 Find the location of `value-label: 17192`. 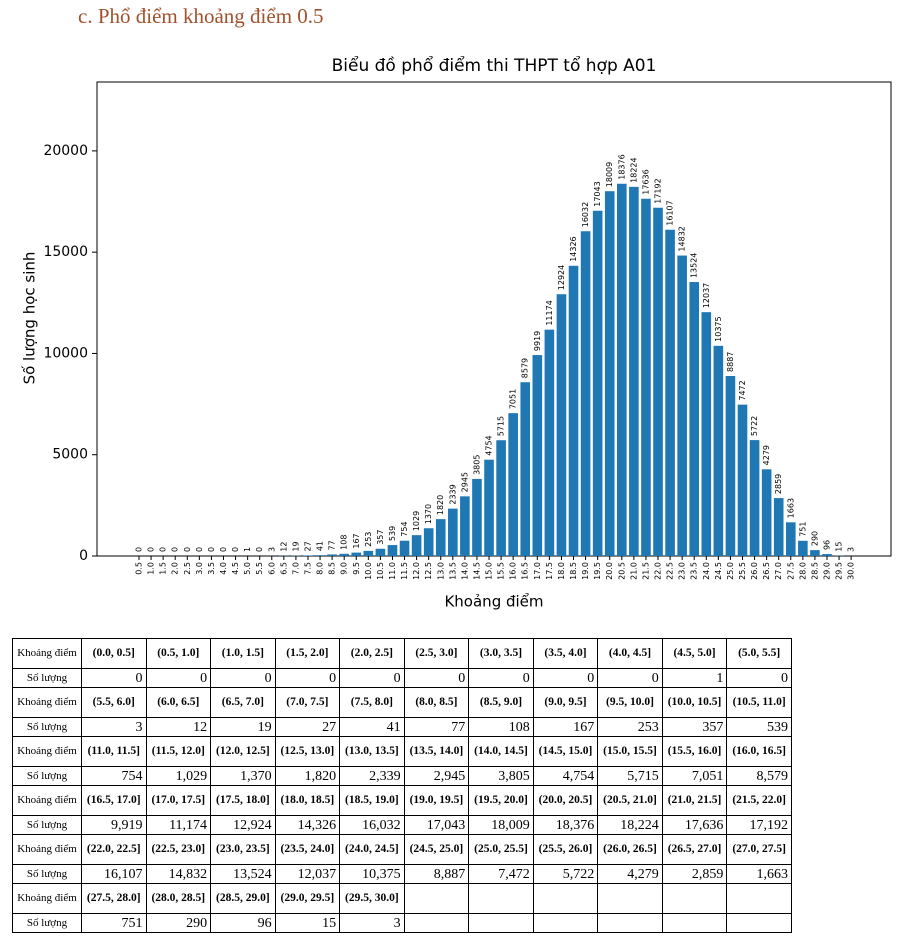

value-label: 17192 is located at coordinates (658, 190).